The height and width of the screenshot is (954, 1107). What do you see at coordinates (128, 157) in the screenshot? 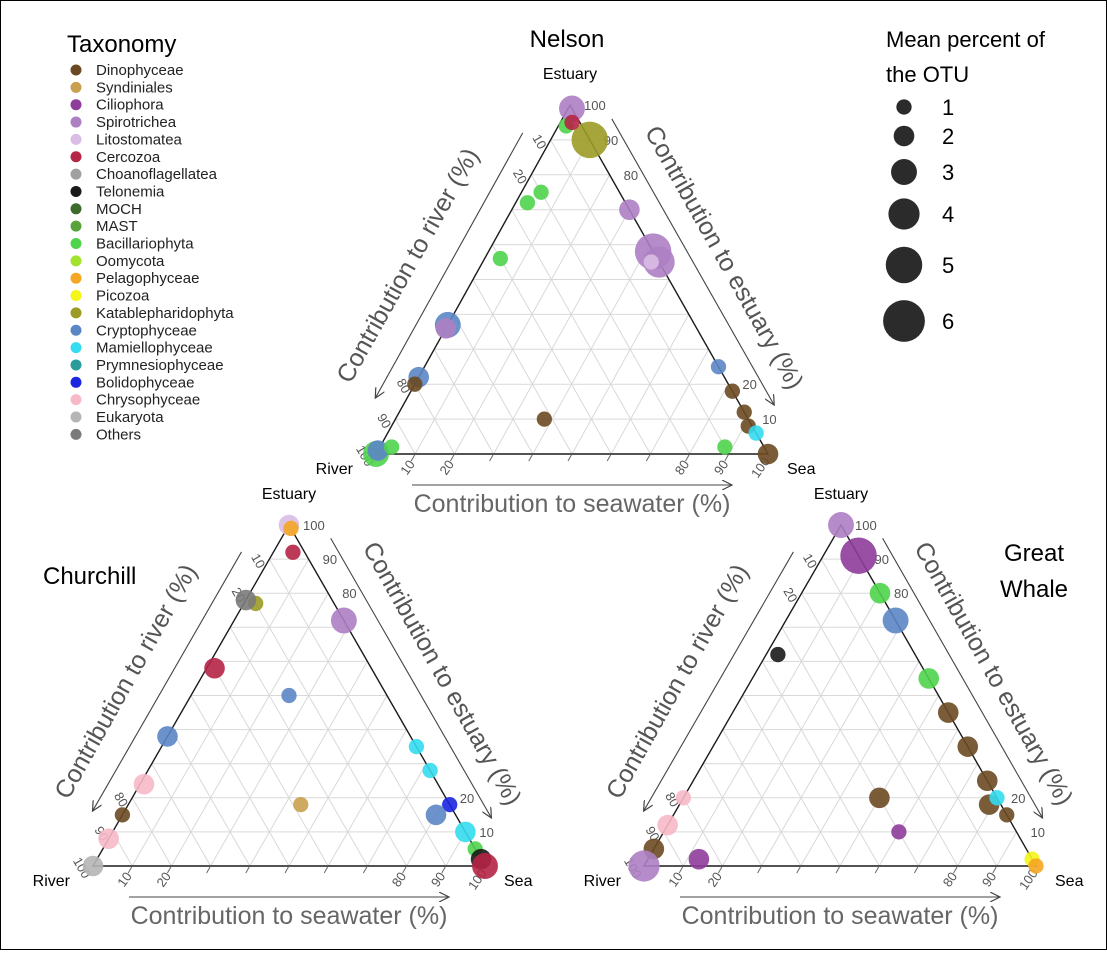
I see `legend-label: Cercozoa` at bounding box center [128, 157].